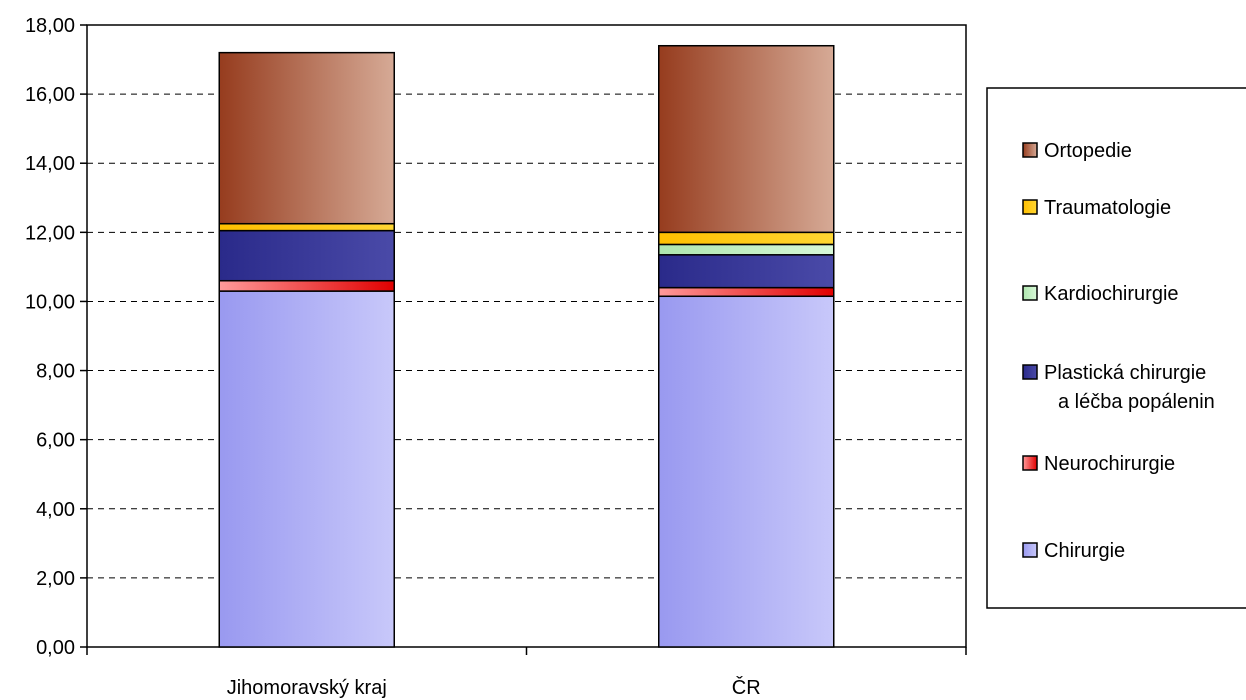 The height and width of the screenshot is (700, 1246). What do you see at coordinates (50, 26) in the screenshot?
I see `y-tick-label: 18,00` at bounding box center [50, 26].